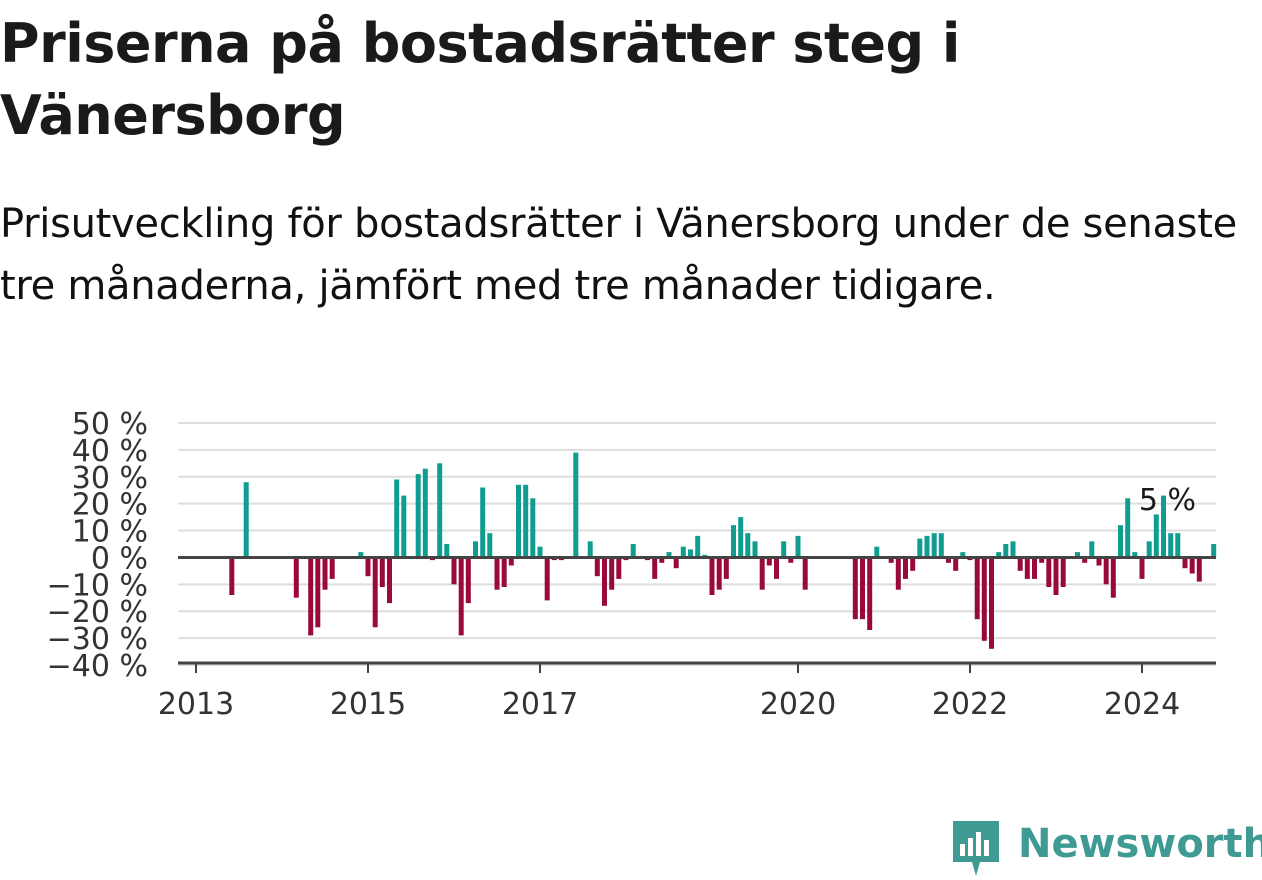 This screenshot has width=1262, height=880. What do you see at coordinates (196, 704) in the screenshot?
I see `x-tick-label: 2013` at bounding box center [196, 704].